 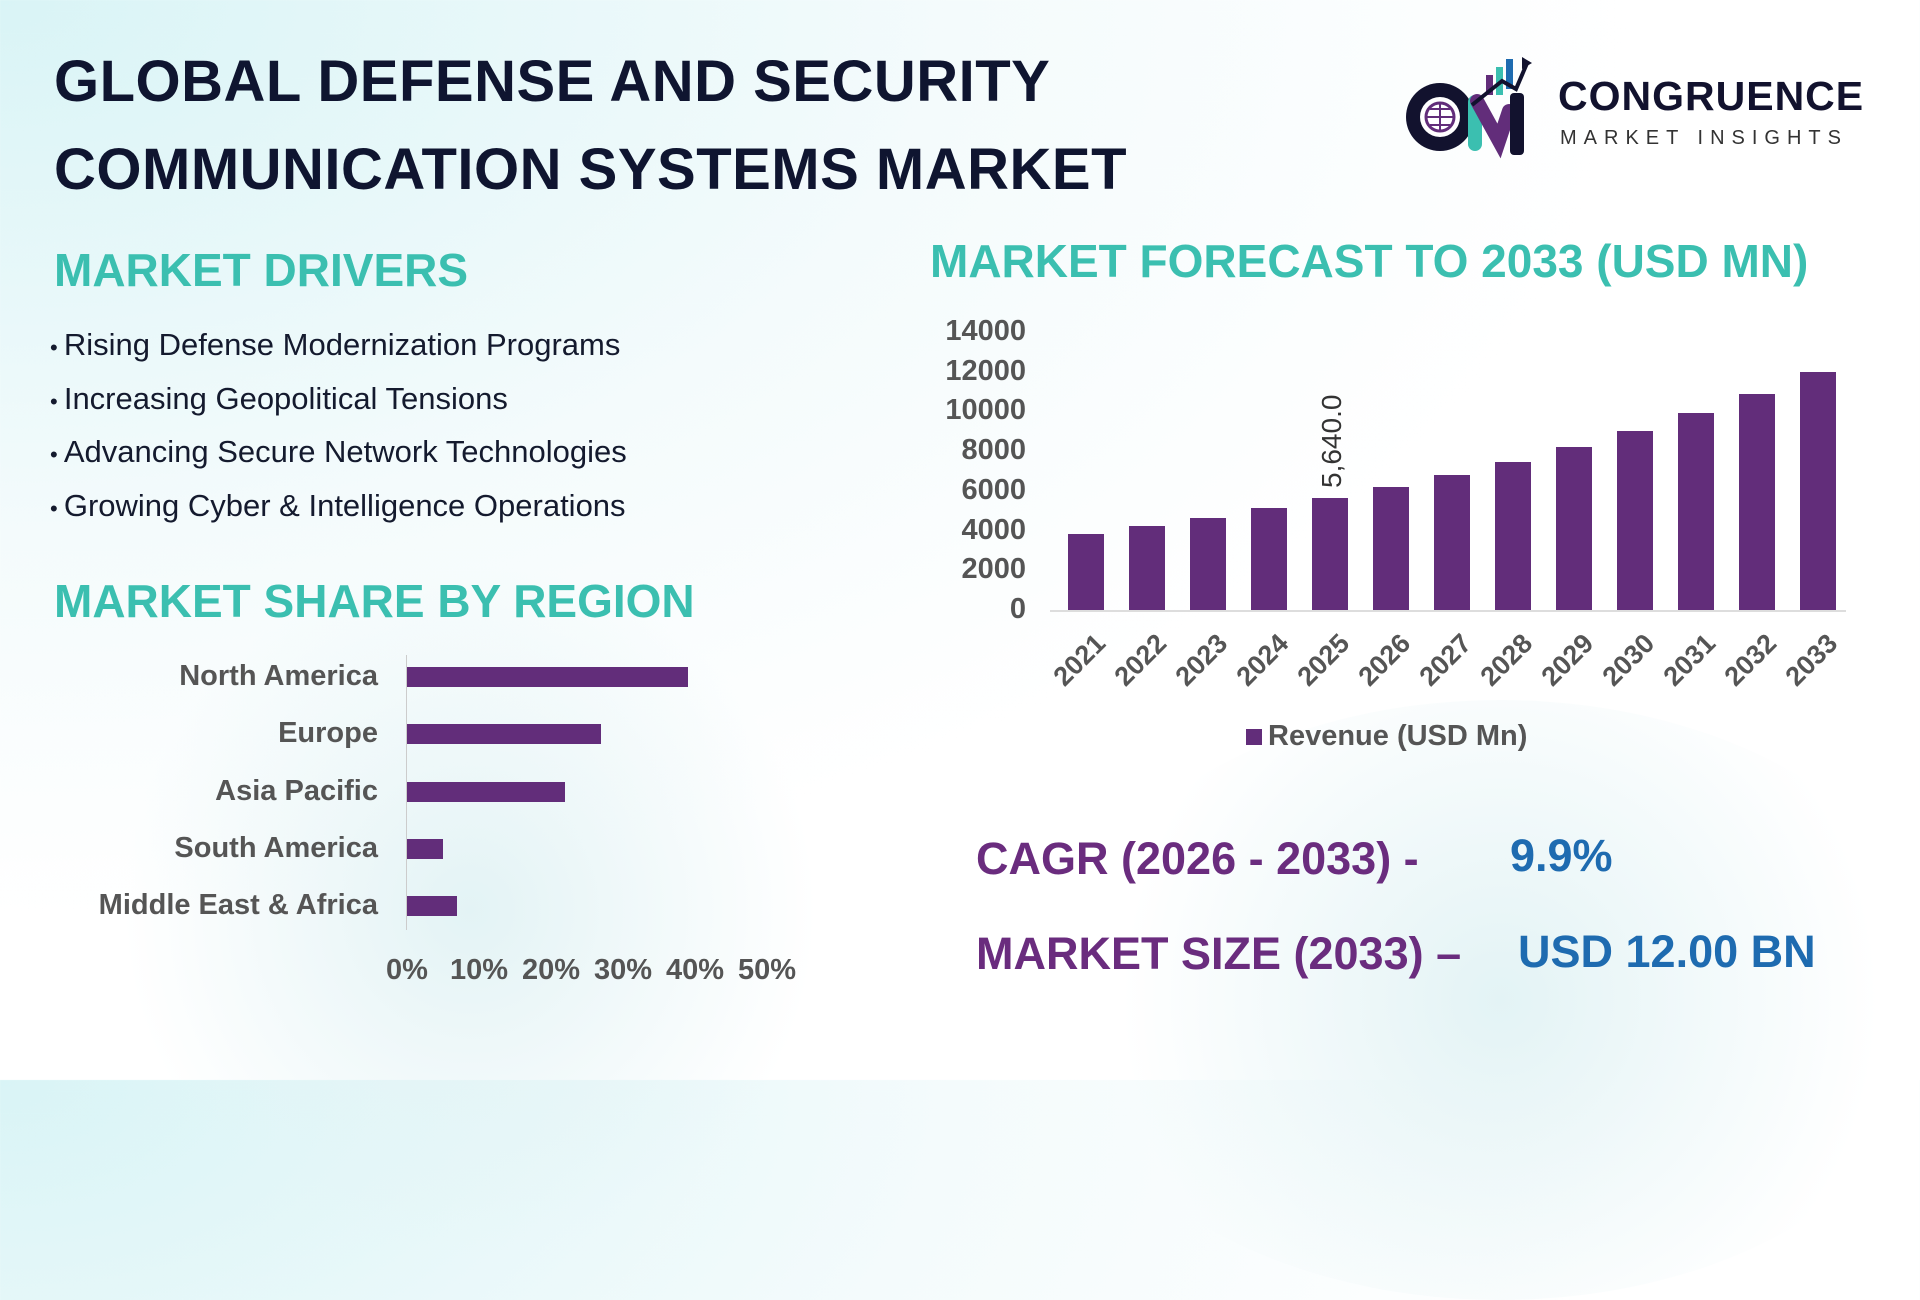 I want to click on forecast-y-tick: 8000, so click(x=993, y=450).